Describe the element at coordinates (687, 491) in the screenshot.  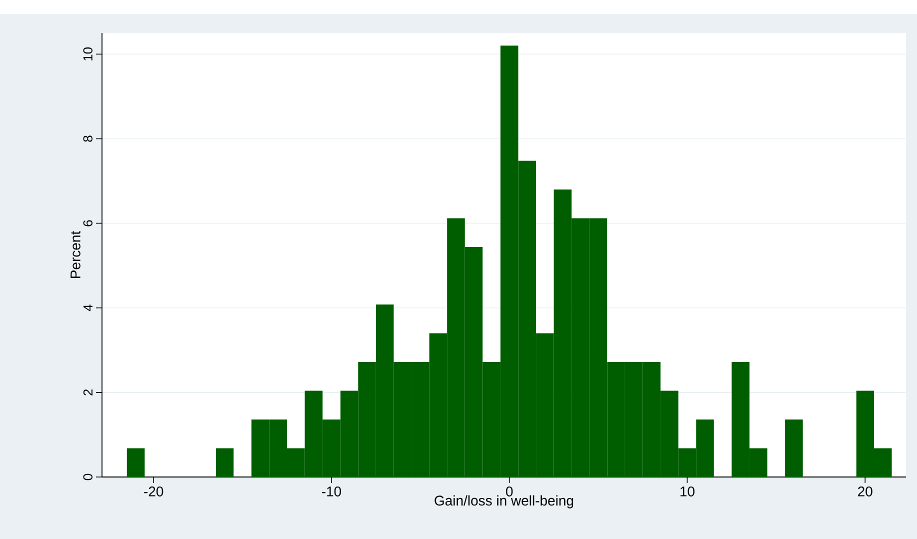
I see `x-tick-label: 10` at that location.